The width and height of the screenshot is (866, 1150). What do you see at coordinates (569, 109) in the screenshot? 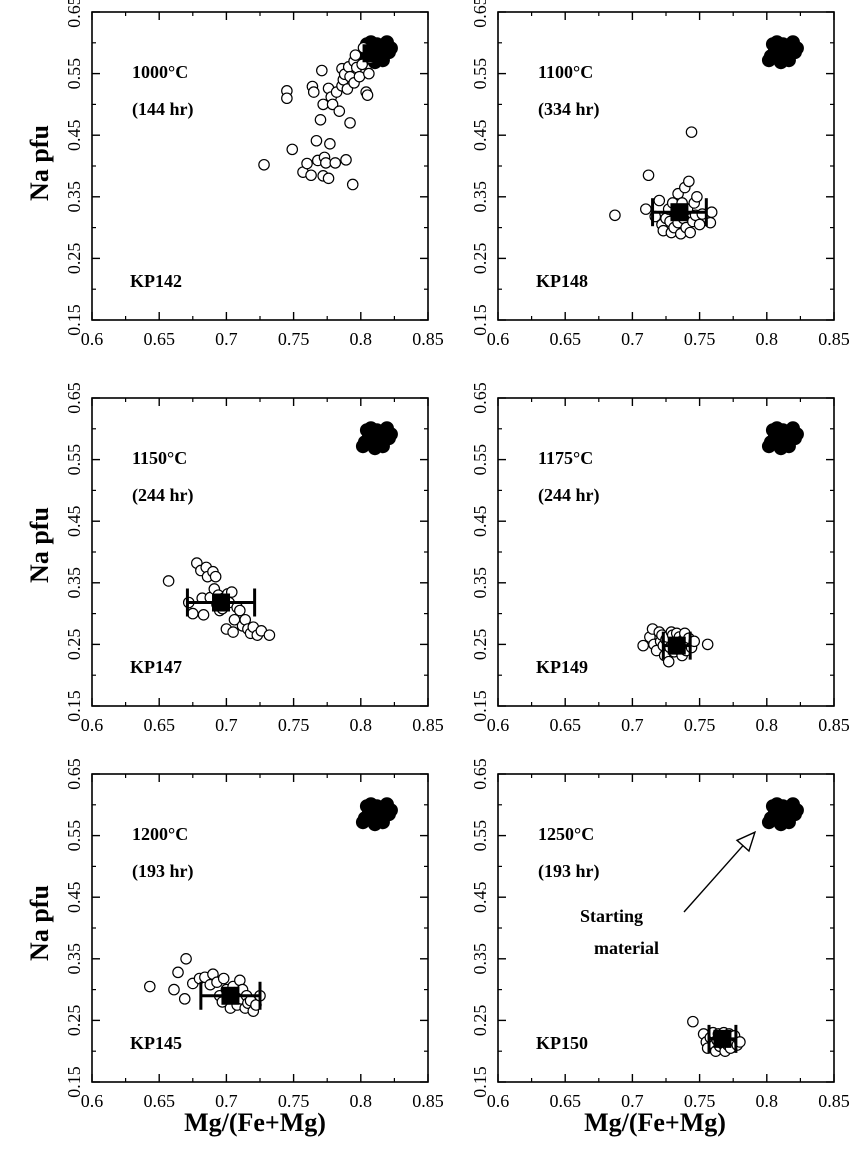
I see `duration-label: (334 hr)` at bounding box center [569, 109].